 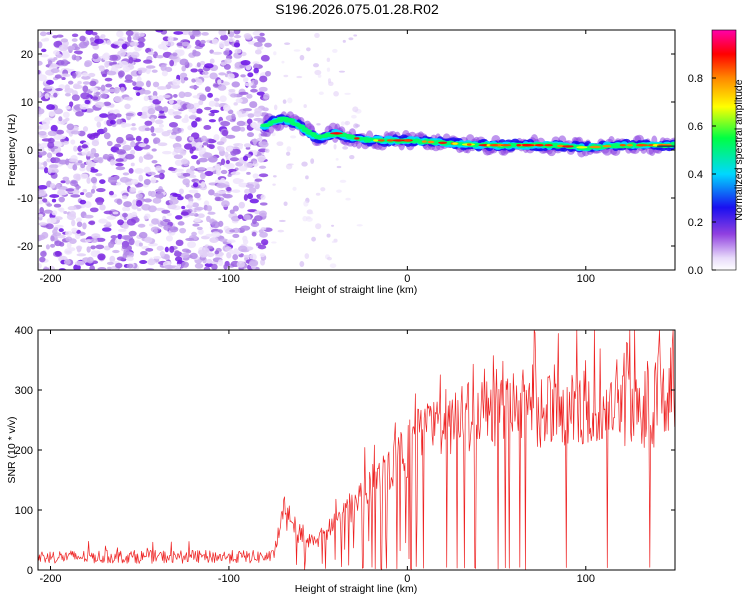 I want to click on y-tick-label: 0, so click(x=30, y=571).